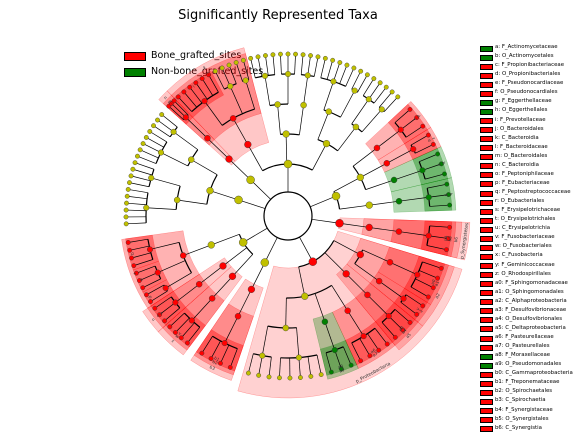 Image resolution: width=576 pixels, height=434 pixels. Describe the element at coordinates (528, 411) in the screenshot. I see `key-entry: b4: F_Synergistaceae` at that location.